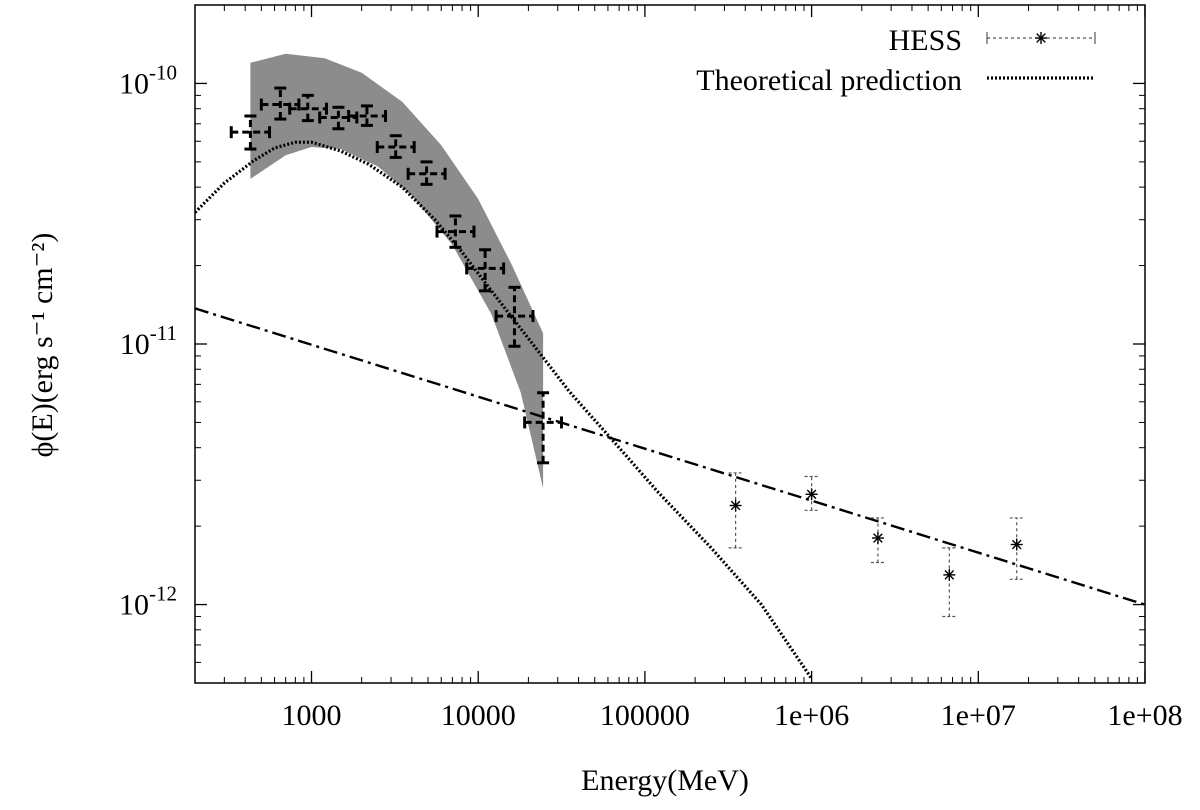 The height and width of the screenshot is (810, 1200). I want to click on x-tick-label: 1e+07, so click(978, 715).